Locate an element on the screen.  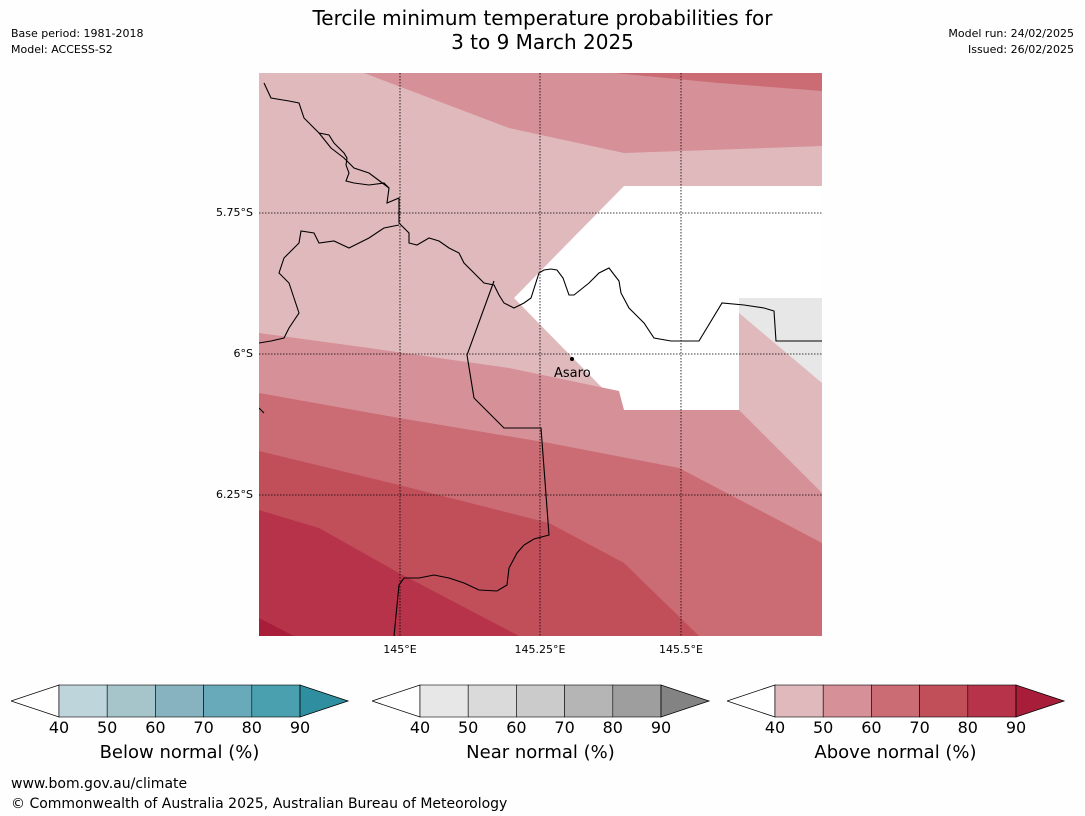
asaro-label: Asaro is located at coordinates (572, 373).